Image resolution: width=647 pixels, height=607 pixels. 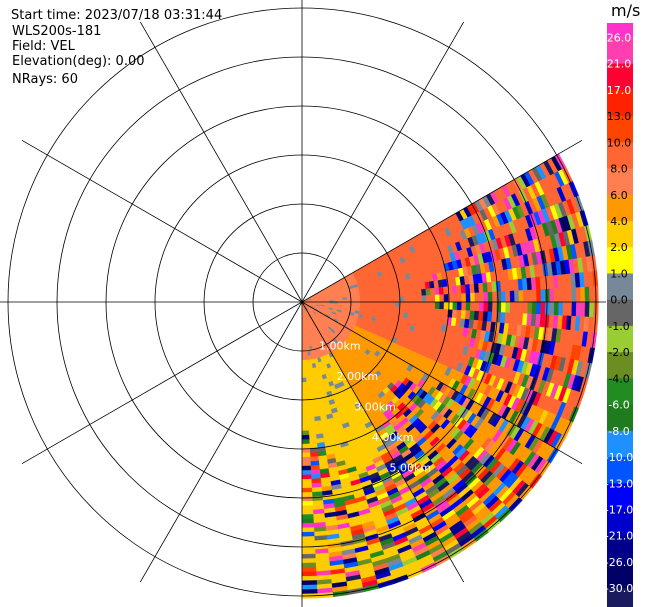 I want to click on range-label: 1.00km, so click(x=340, y=345).